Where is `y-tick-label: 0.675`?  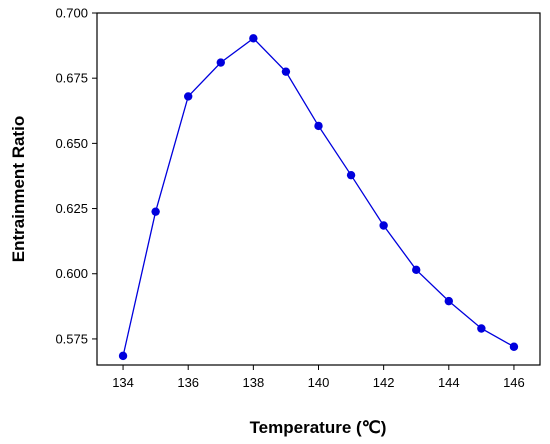
y-tick-label: 0.675 is located at coordinates (71, 78).